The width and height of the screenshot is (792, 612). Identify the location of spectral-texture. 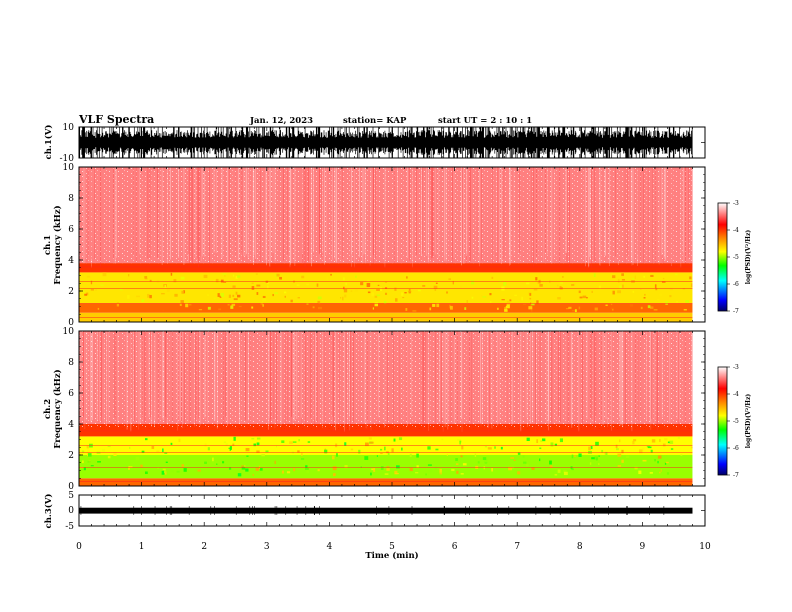
(386, 379).